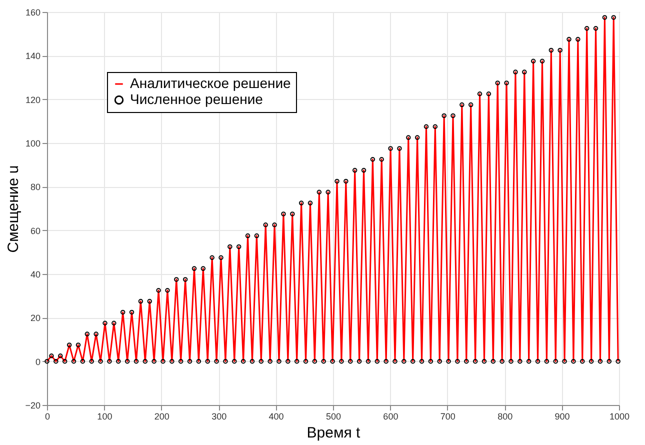 The height and width of the screenshot is (445, 645). What do you see at coordinates (32, 405) in the screenshot?
I see `y-tick-label: −20` at bounding box center [32, 405].